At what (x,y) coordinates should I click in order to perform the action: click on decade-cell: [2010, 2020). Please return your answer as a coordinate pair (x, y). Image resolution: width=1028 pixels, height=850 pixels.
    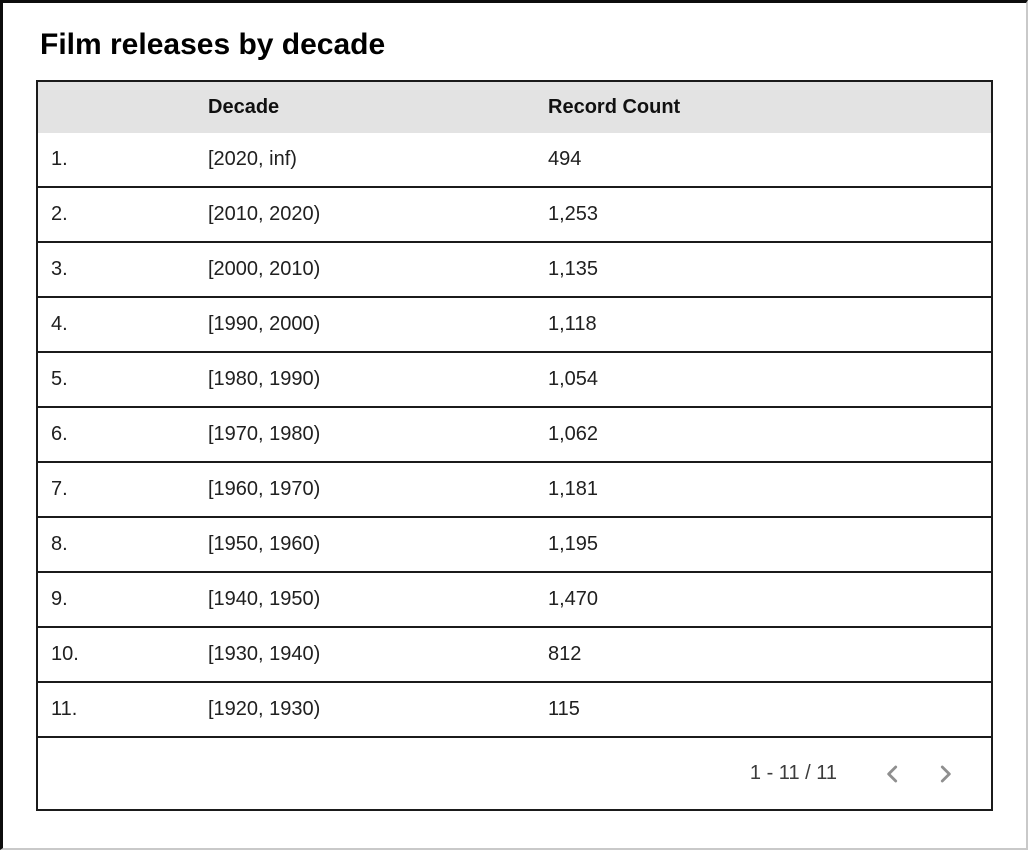
    Looking at the image, I should click on (264, 214).